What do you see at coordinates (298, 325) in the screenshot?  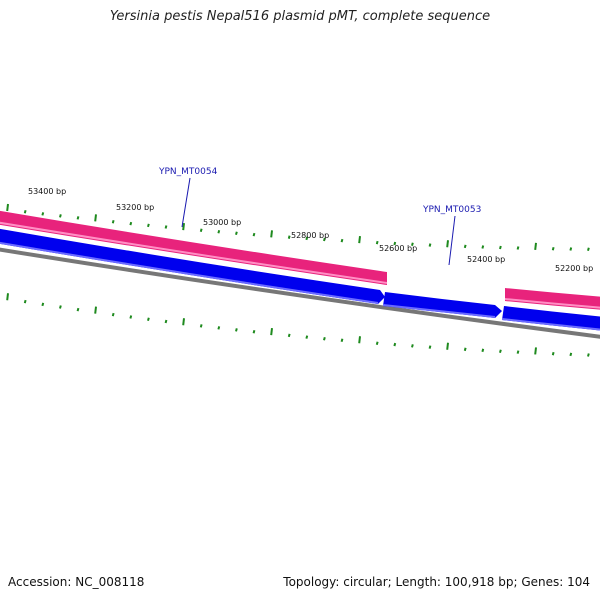 I see `inner-ruler-ticks` at bounding box center [298, 325].